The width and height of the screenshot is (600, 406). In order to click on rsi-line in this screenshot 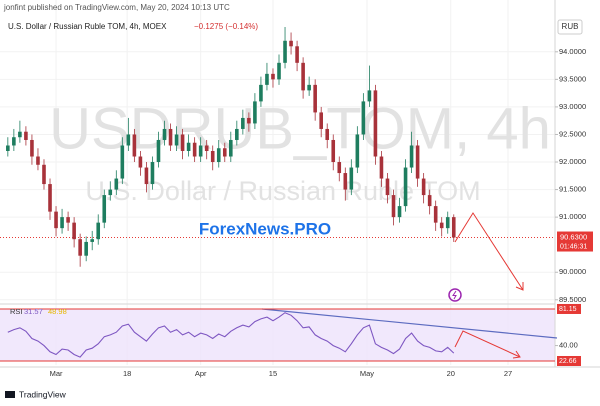, I will do `click(231, 335)`.